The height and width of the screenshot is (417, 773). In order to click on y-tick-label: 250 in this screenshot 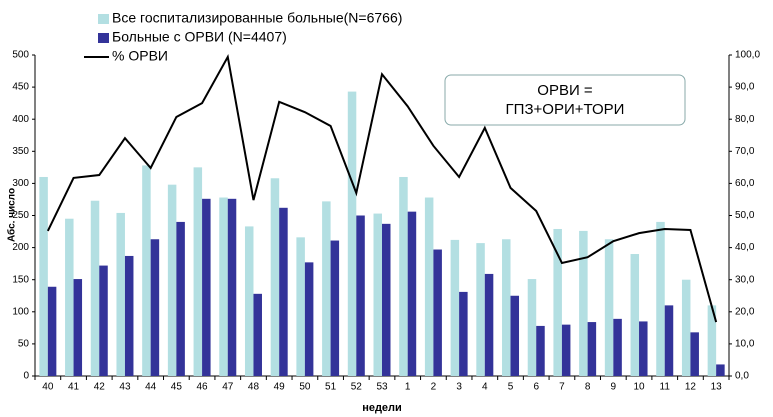, I will do `click(20, 215)`.